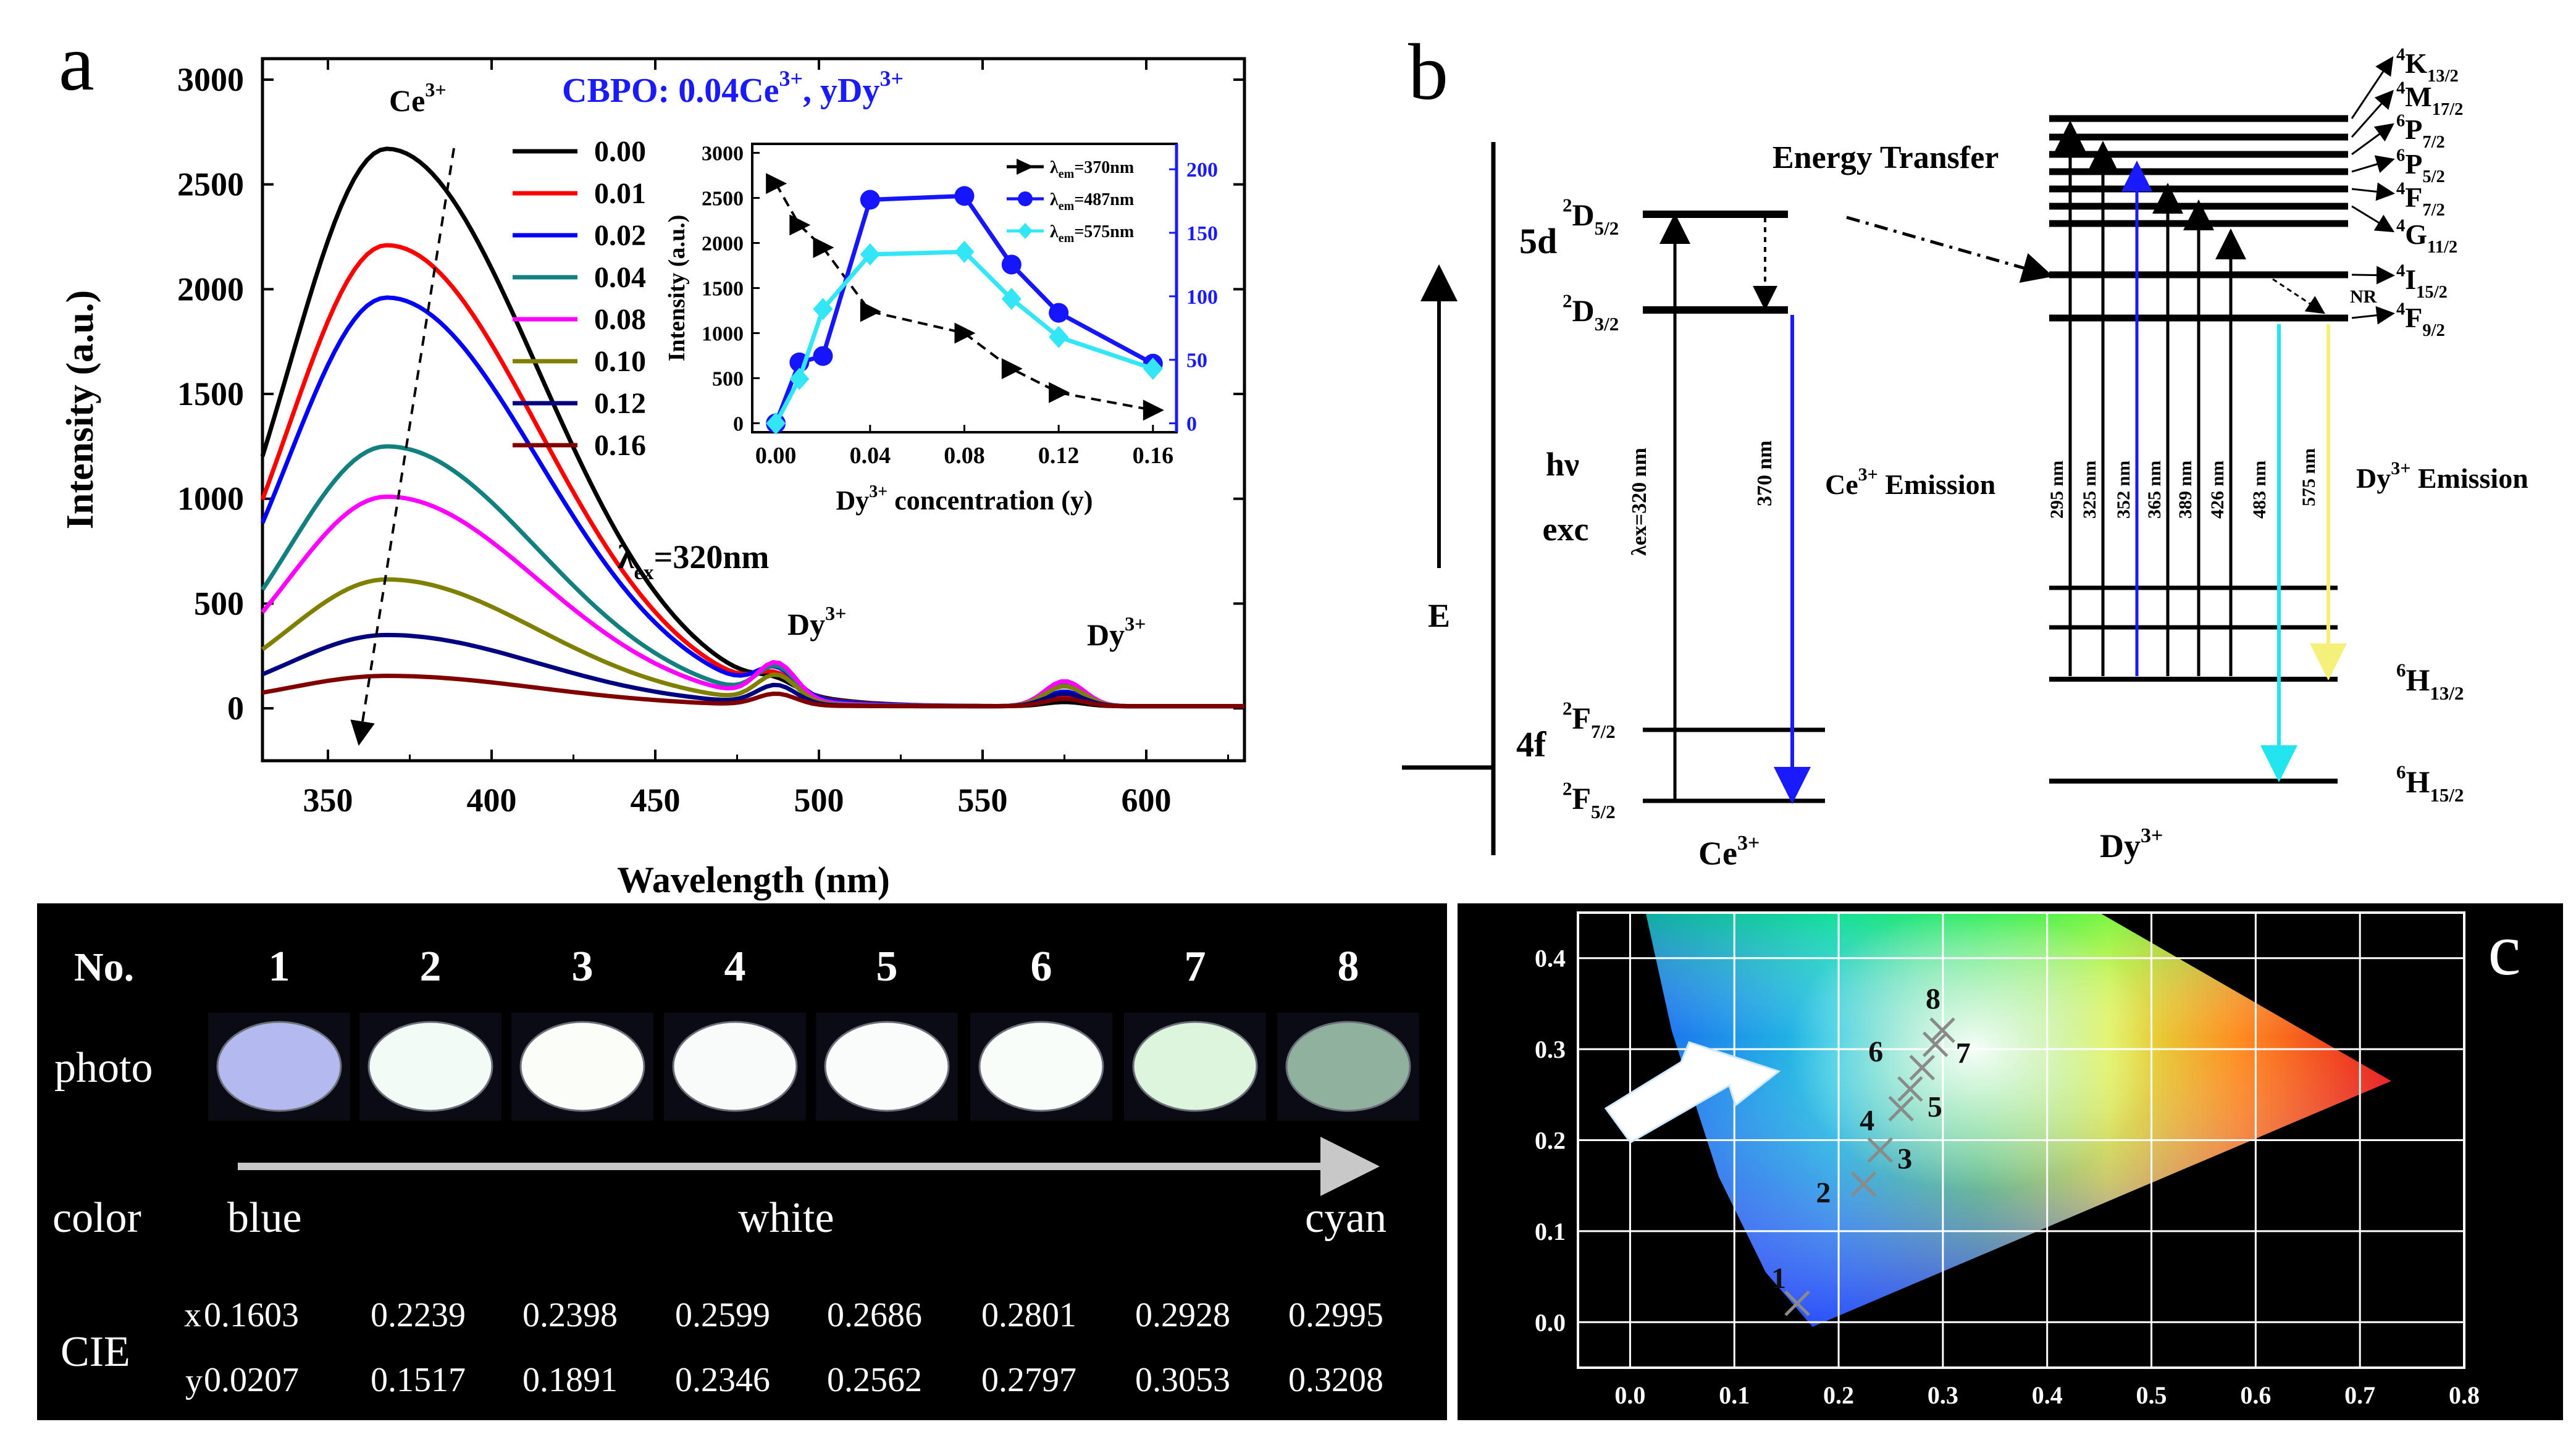  Describe the element at coordinates (2048, 1395) in the screenshot. I see `cie-x-tick-label: 0.4` at that location.